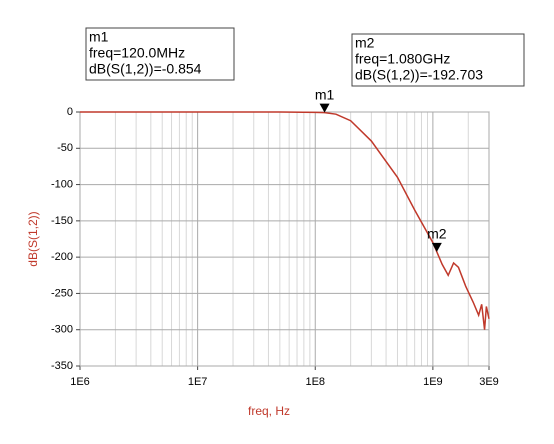 Image resolution: width=554 pixels, height=444 pixels. What do you see at coordinates (62, 330) in the screenshot?
I see `y-tick-label: -300` at bounding box center [62, 330].